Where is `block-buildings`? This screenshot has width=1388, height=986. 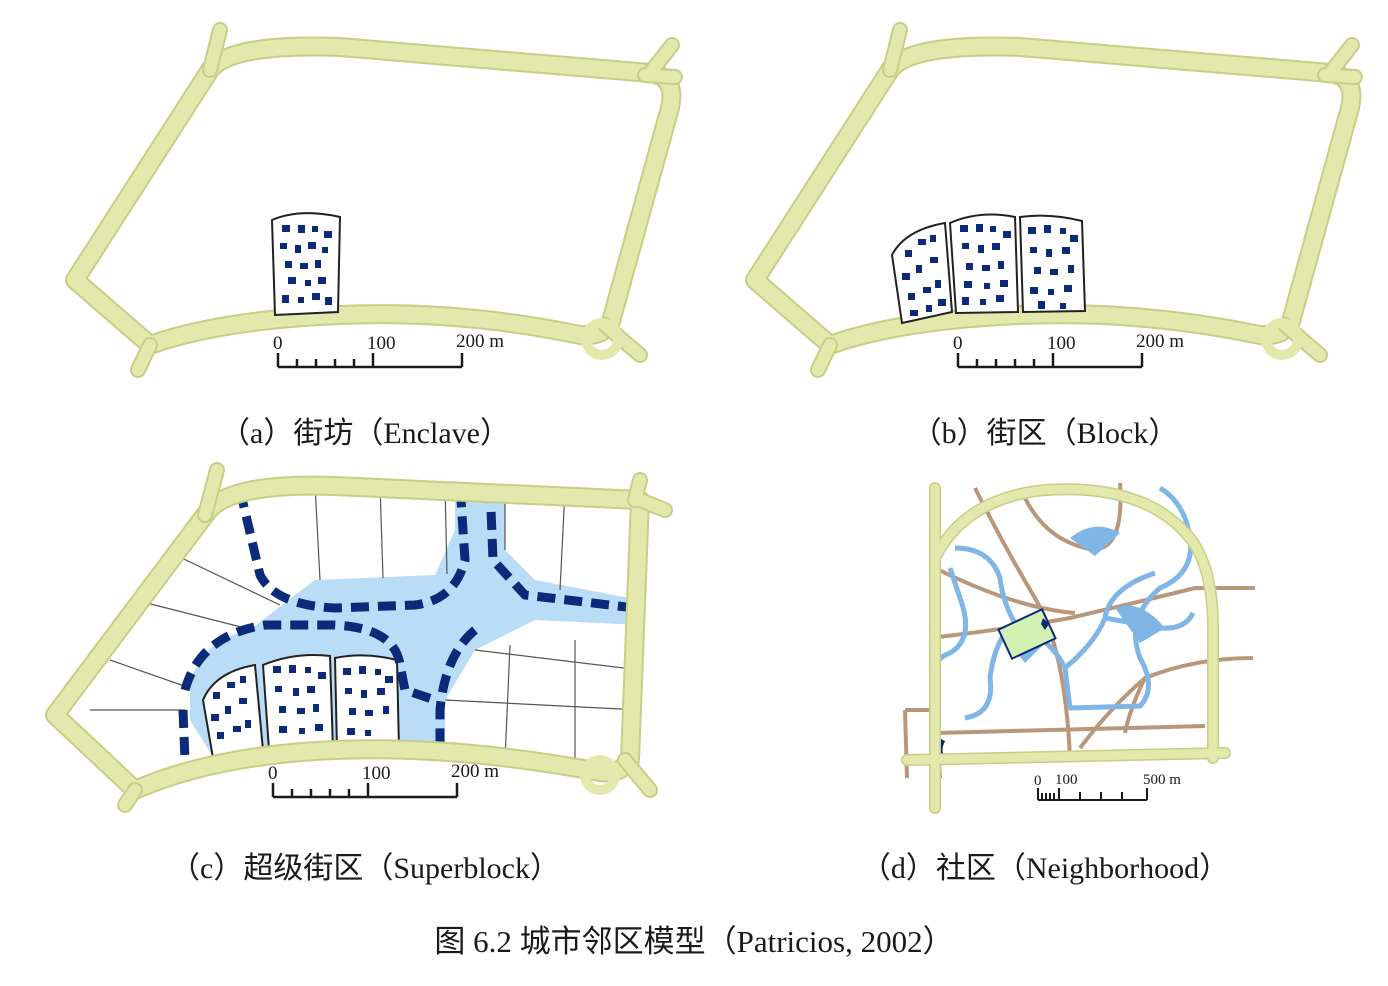 block-buildings is located at coordinates (990, 270).